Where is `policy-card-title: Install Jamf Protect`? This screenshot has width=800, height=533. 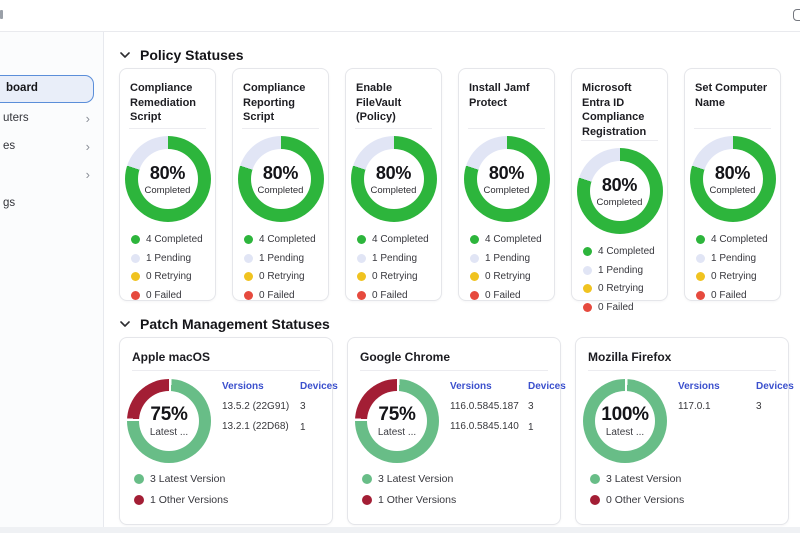 policy-card-title: Install Jamf Protect is located at coordinates (499, 95).